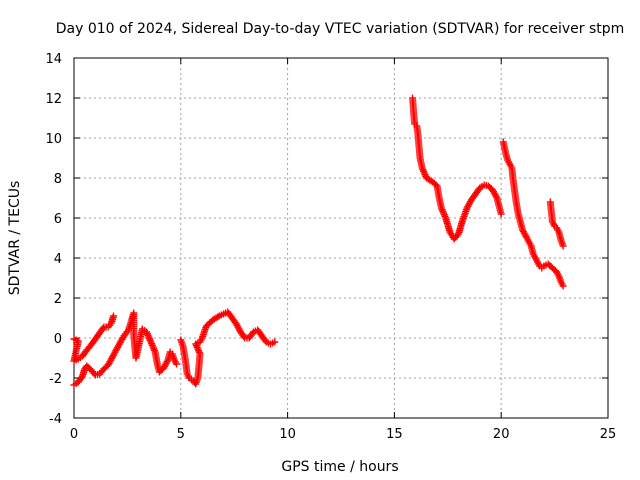 Image resolution: width=640 pixels, height=480 pixels. What do you see at coordinates (394, 434) in the screenshot?
I see `x-tick-label: 15` at bounding box center [394, 434].